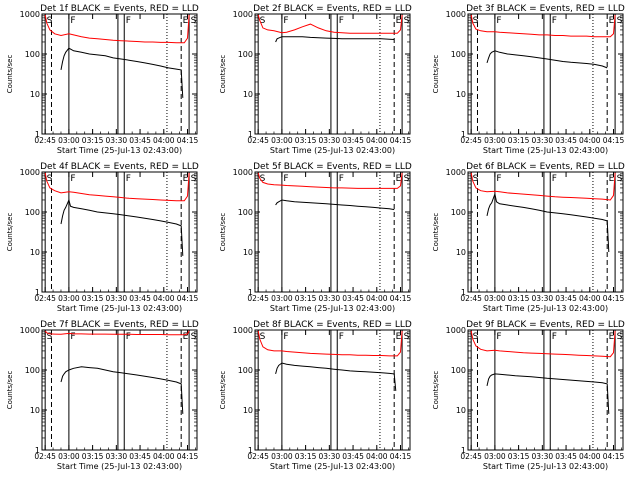 This screenshot has width=640, height=480. I want to click on x-tick-label: 03:00, so click(495, 298).